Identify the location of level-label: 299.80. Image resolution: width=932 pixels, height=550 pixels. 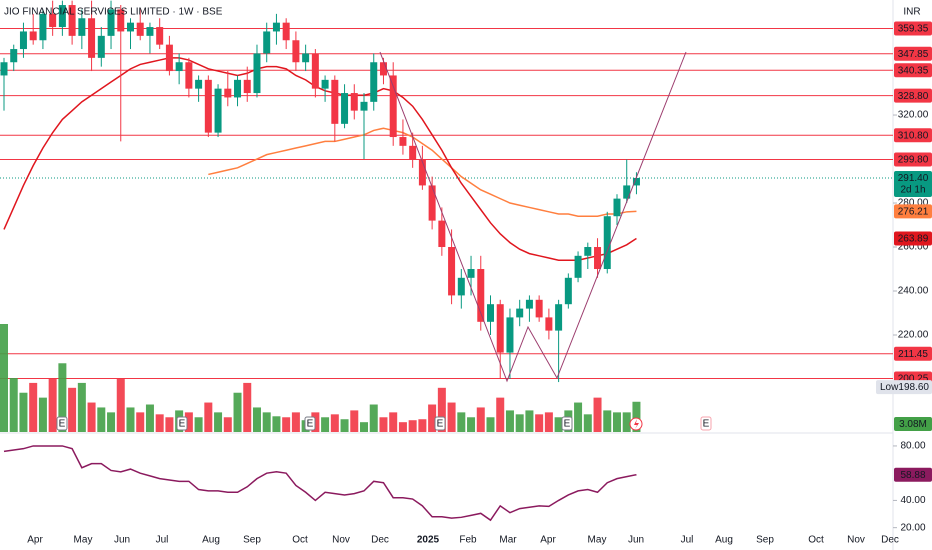
(913, 160).